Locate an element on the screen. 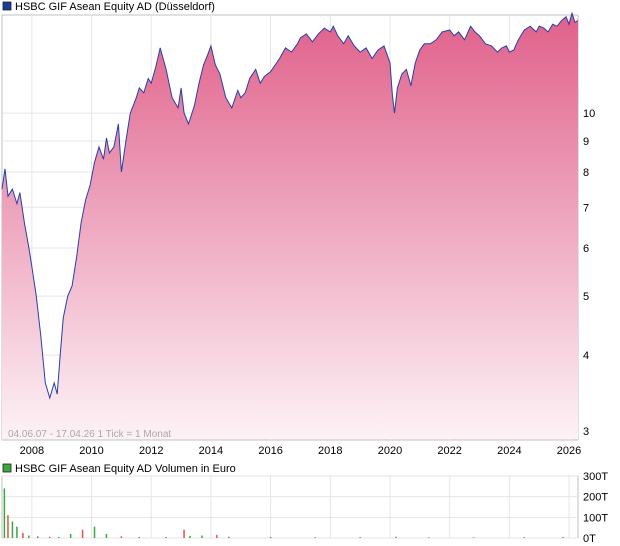 The height and width of the screenshot is (546, 620). price-legend: HSBC GIF Asean Equity AD (Düsseldorf) is located at coordinates (108, 7).